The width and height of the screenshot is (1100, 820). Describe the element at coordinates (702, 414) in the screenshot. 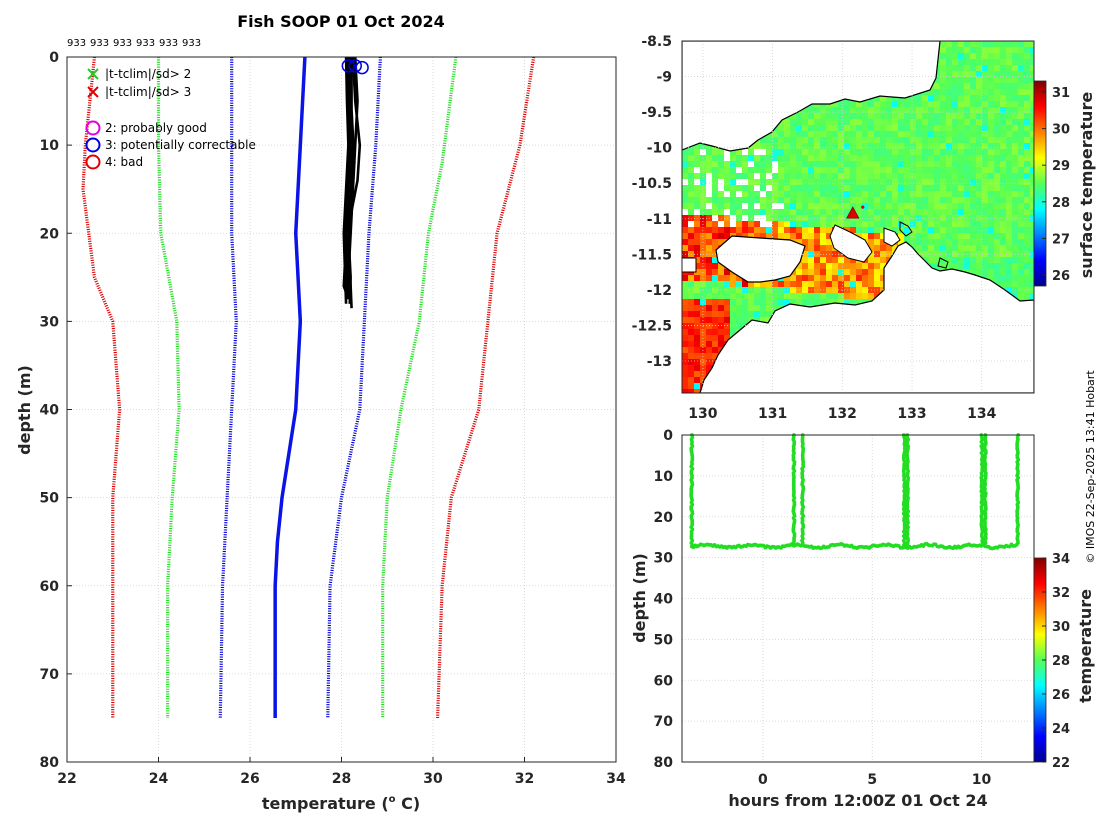

I see `map-x-tick-label: 130` at that location.